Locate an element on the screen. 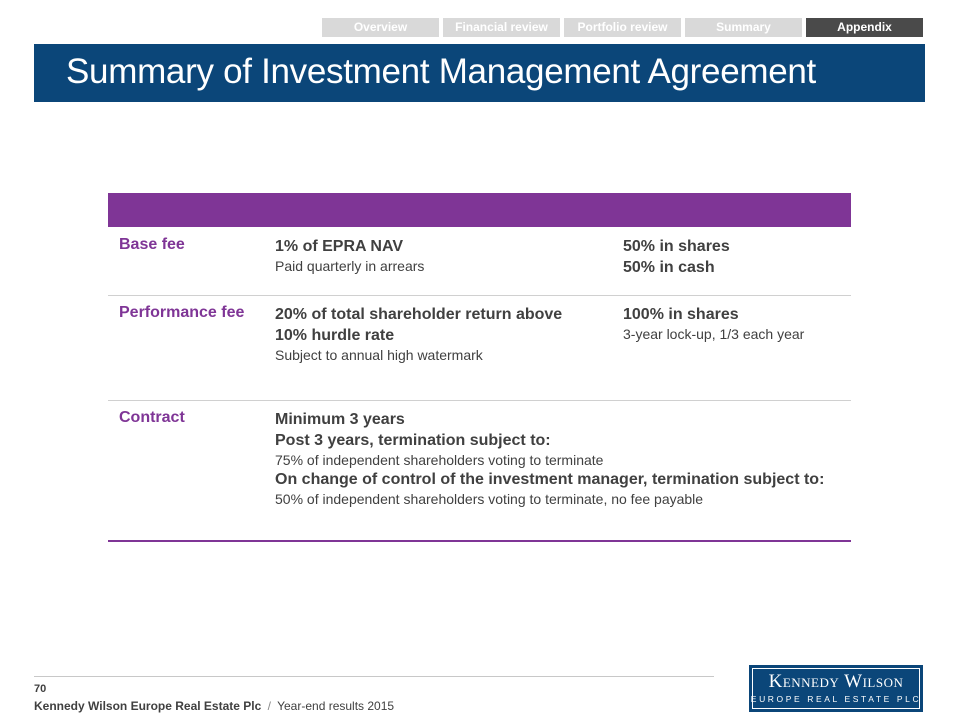  title-bar is located at coordinates (479, 73).